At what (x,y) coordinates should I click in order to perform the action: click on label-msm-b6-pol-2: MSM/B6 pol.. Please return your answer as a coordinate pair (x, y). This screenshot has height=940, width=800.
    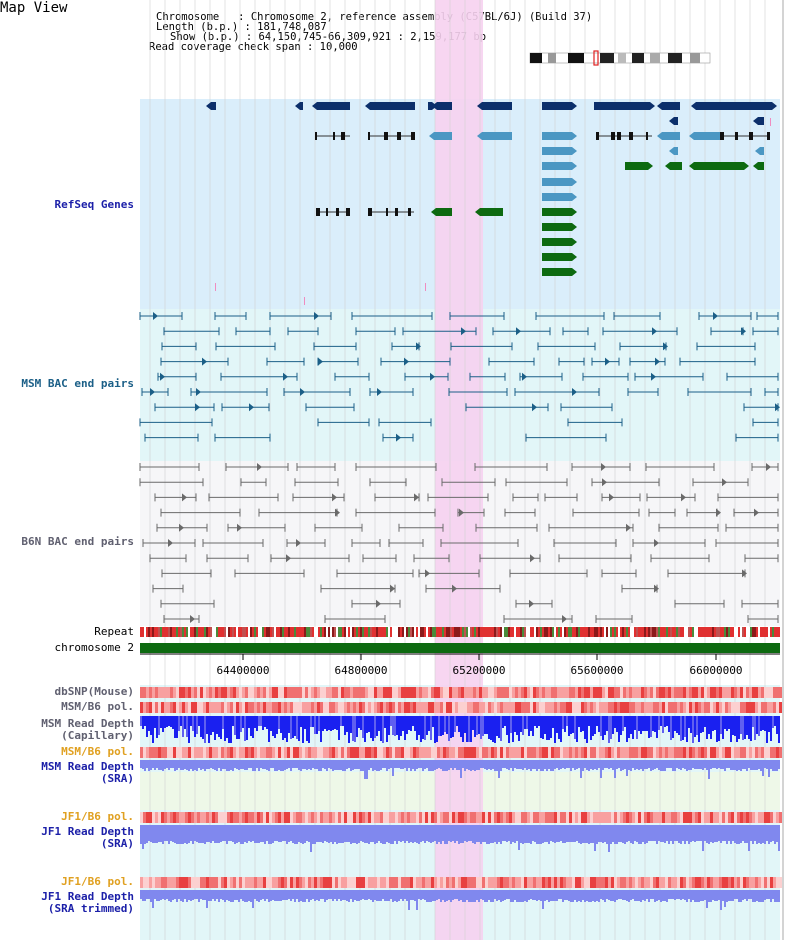
    Looking at the image, I should click on (97, 751).